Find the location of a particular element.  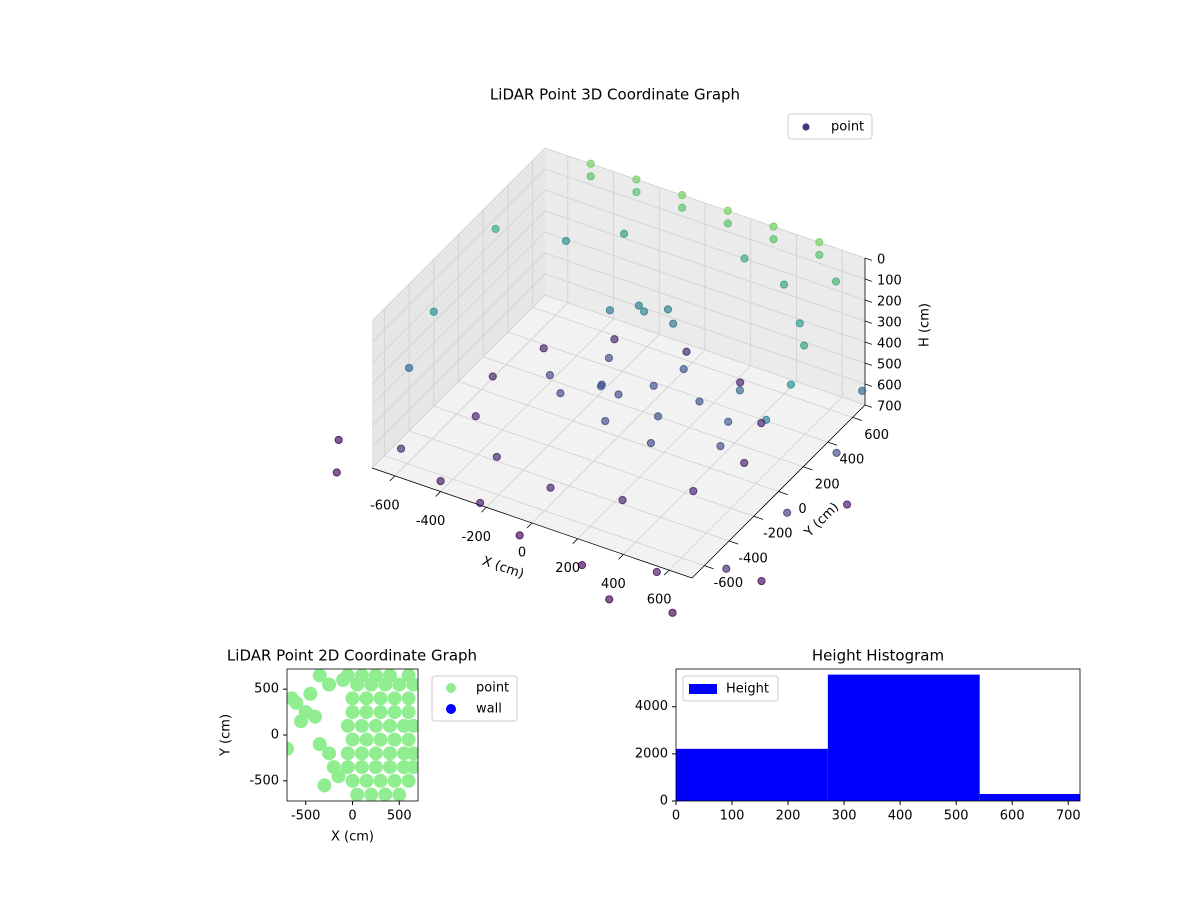

x-tick-label: 200 is located at coordinates (567, 568).